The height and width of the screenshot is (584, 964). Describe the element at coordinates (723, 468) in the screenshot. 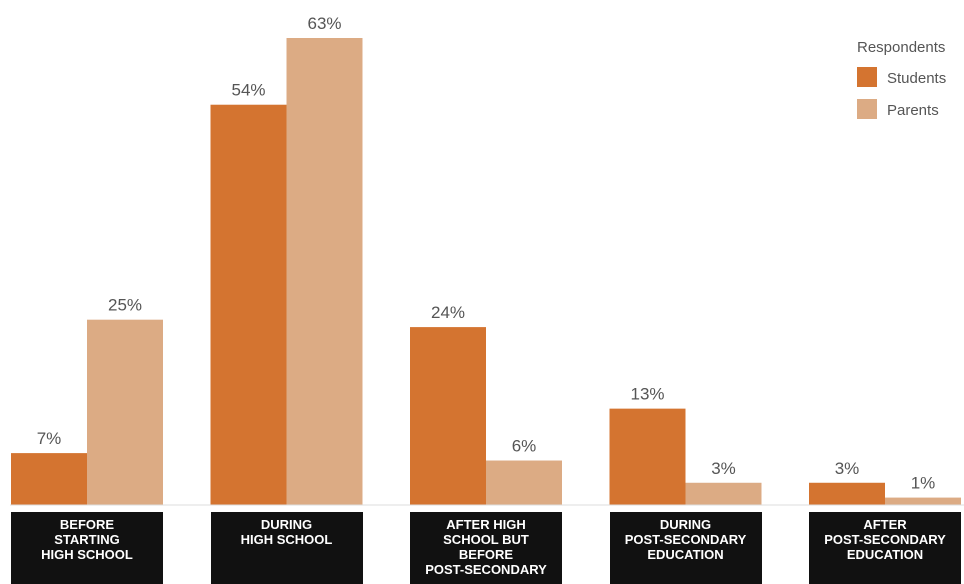

I see `value-label-parents-3: 3%` at that location.